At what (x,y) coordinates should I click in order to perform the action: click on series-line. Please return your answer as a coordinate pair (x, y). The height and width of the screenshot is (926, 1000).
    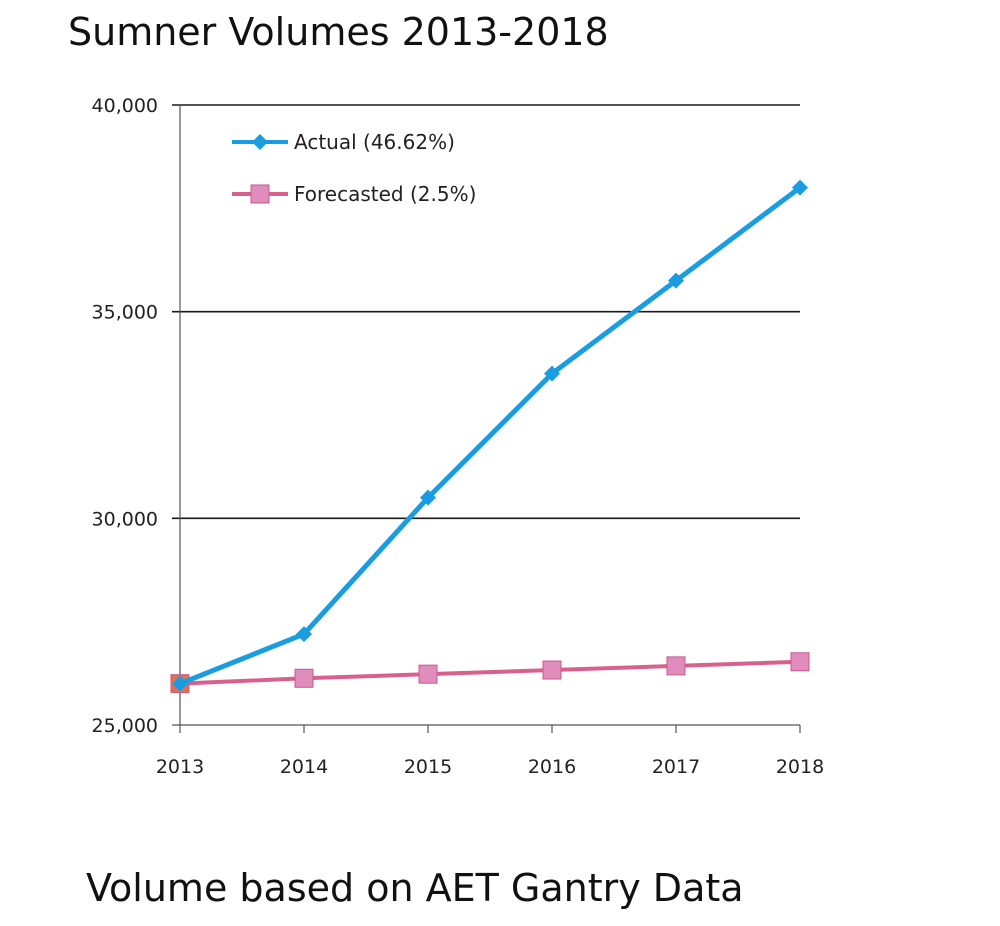
    Looking at the image, I should click on (490, 672).